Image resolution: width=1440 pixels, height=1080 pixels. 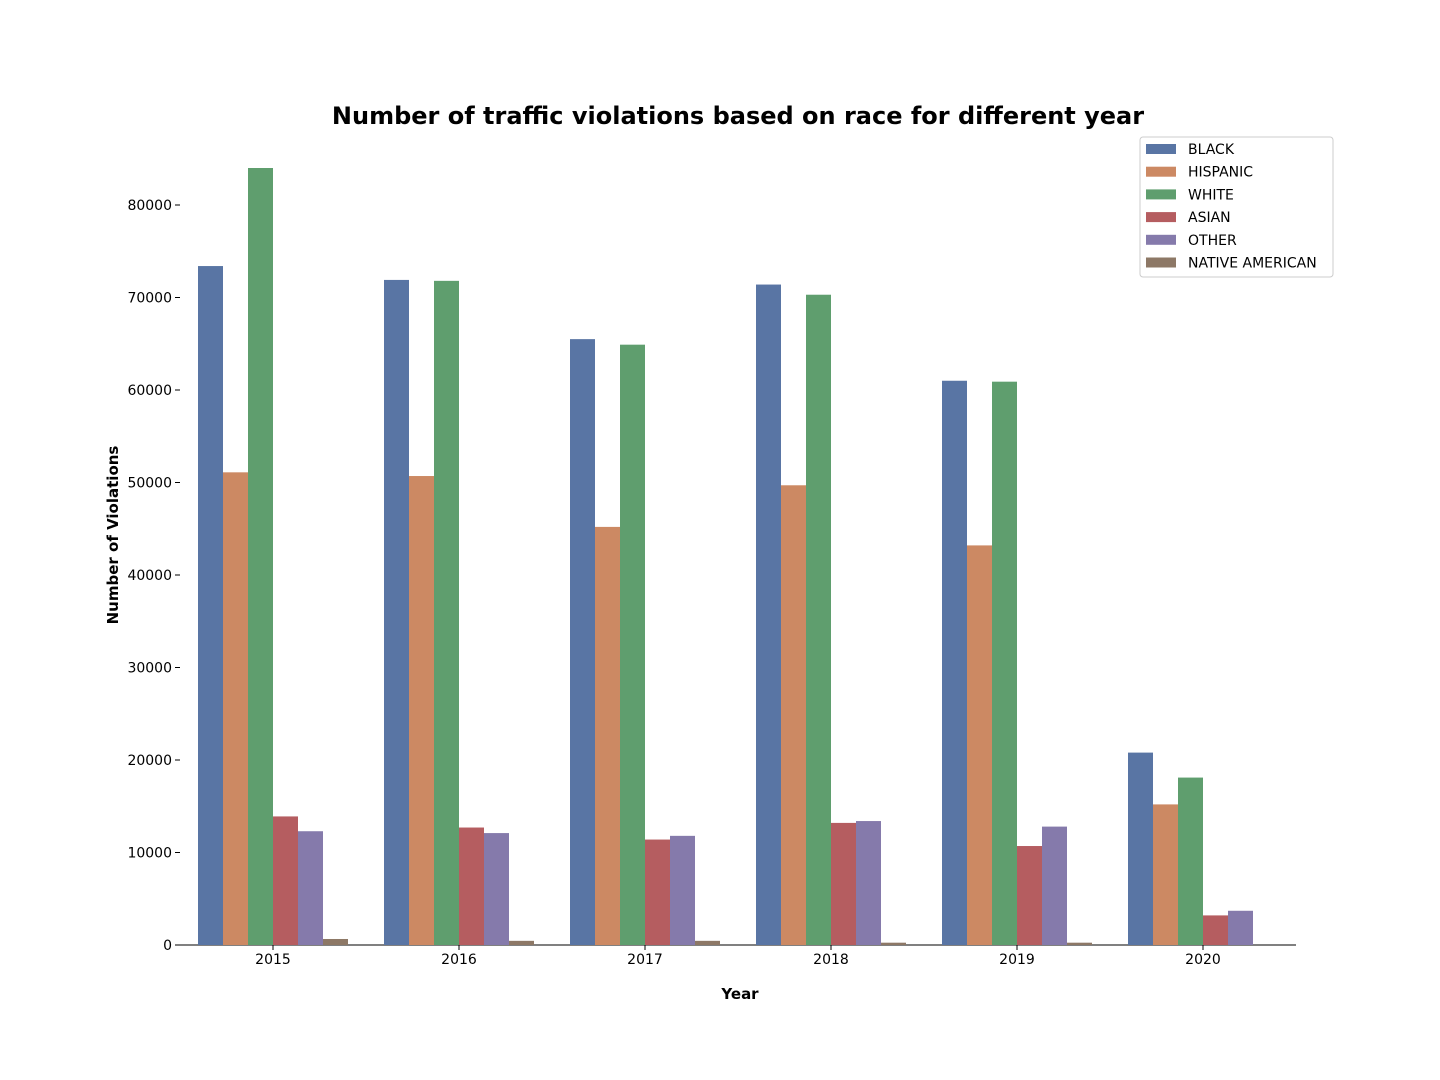 What do you see at coordinates (1054, 885) in the screenshot?
I see `bar-other-2019` at bounding box center [1054, 885].